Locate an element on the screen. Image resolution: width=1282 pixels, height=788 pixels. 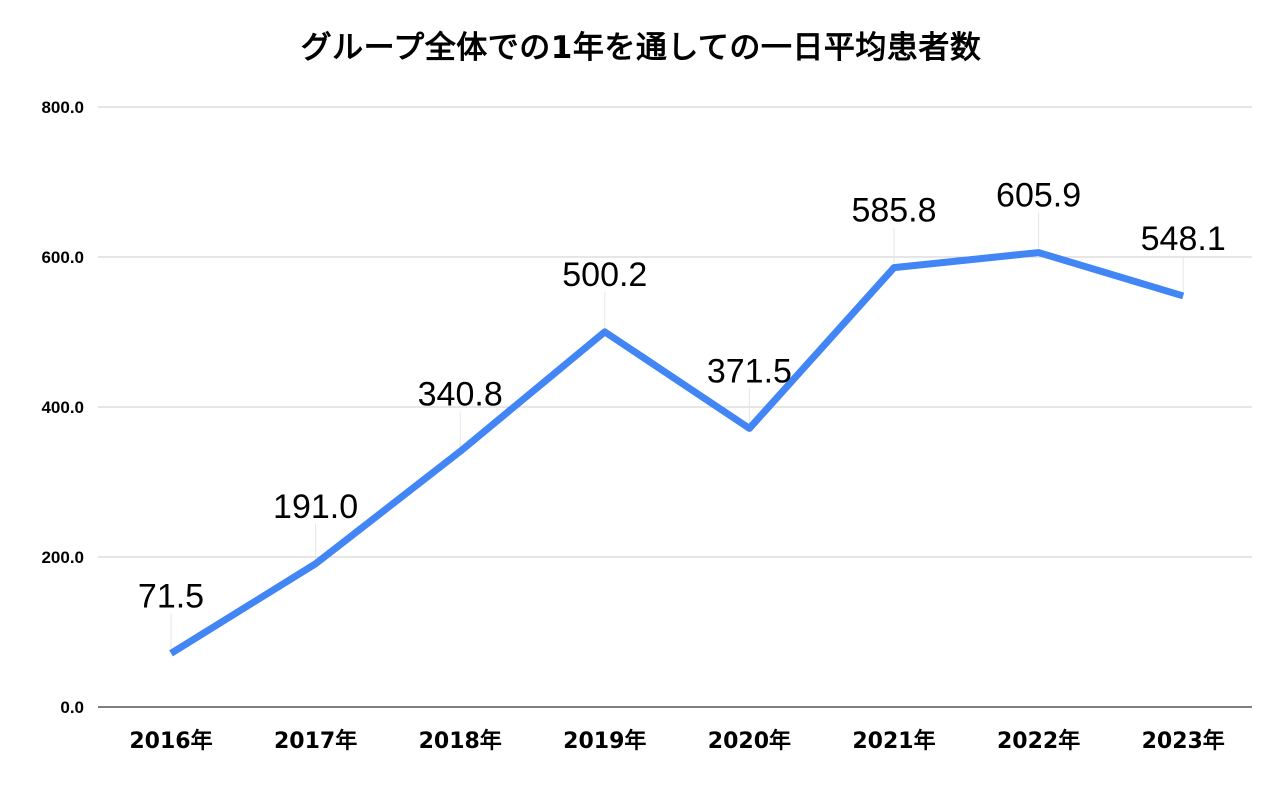
x-tick-label: 2020年 is located at coordinates (749, 741).